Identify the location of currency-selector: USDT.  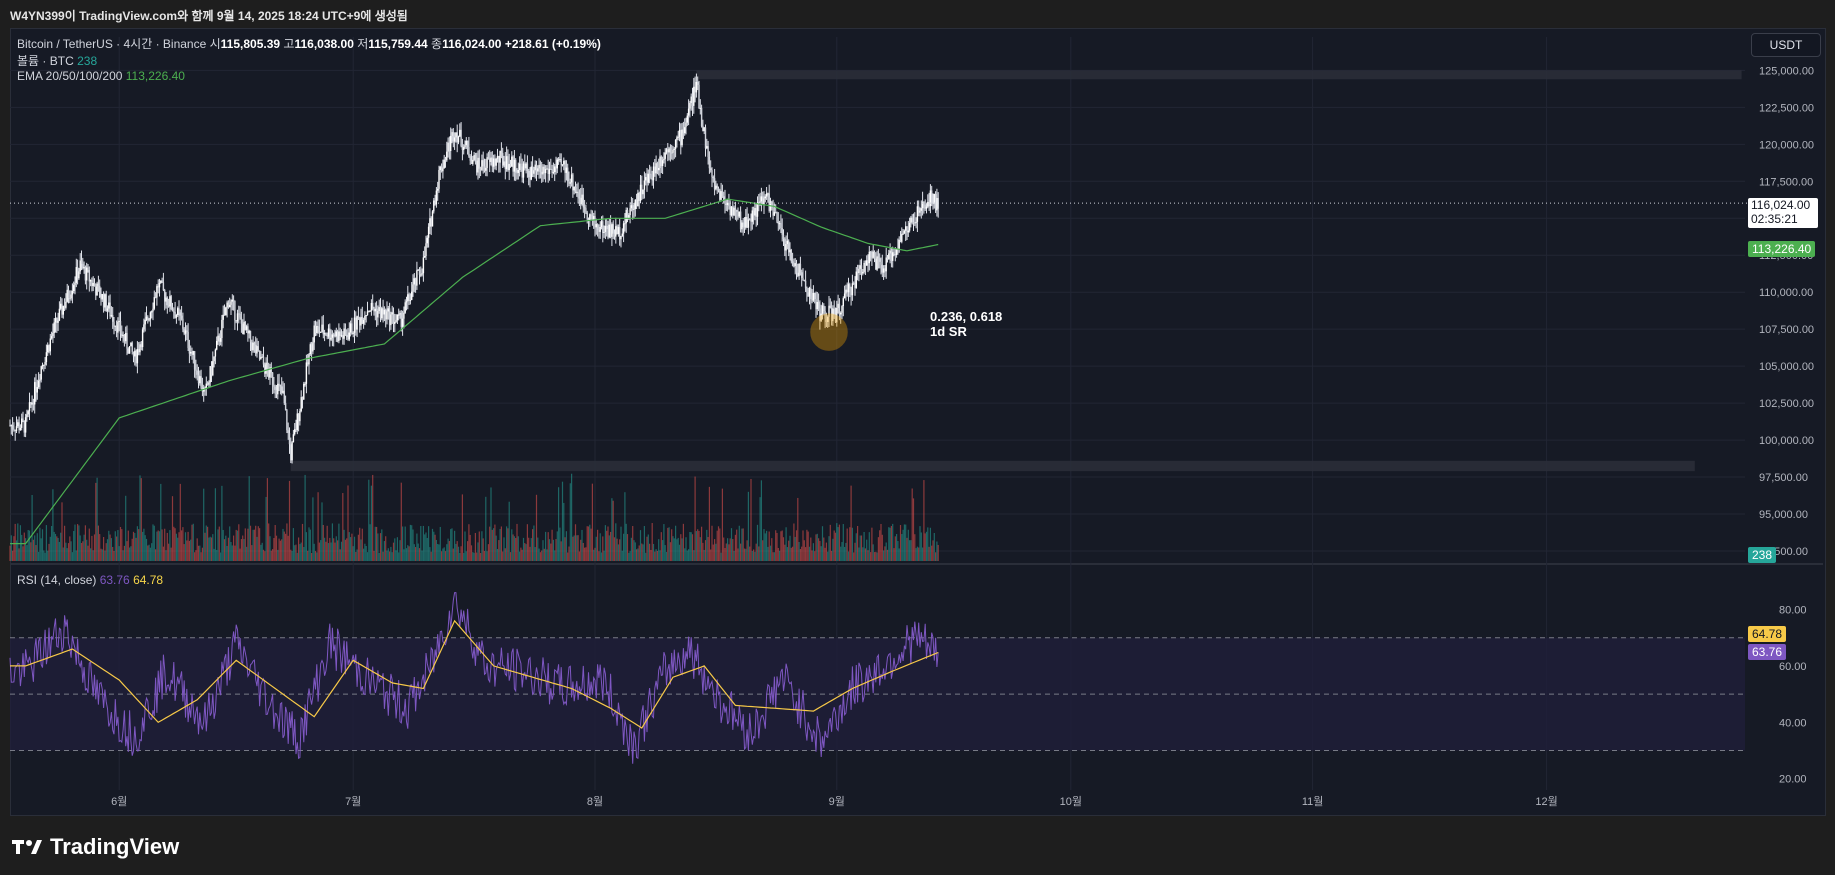
(1786, 45).